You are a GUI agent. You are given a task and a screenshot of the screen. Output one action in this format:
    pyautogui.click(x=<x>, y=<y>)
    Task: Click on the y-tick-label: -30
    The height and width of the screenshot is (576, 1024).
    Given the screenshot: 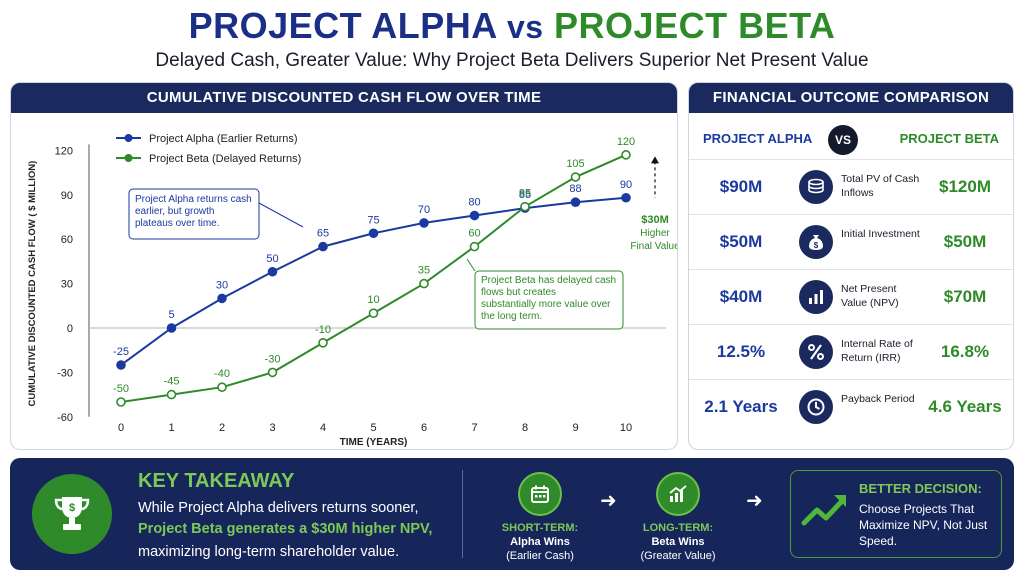 What is the action you would take?
    pyautogui.click(x=65, y=373)
    